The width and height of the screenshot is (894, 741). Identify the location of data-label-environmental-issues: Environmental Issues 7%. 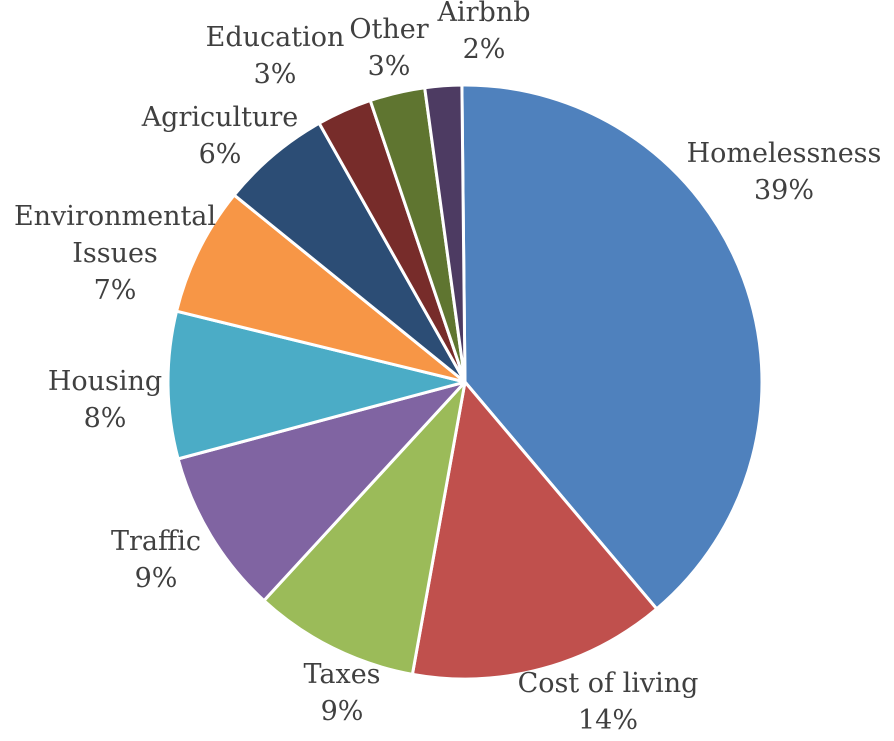
(115, 253).